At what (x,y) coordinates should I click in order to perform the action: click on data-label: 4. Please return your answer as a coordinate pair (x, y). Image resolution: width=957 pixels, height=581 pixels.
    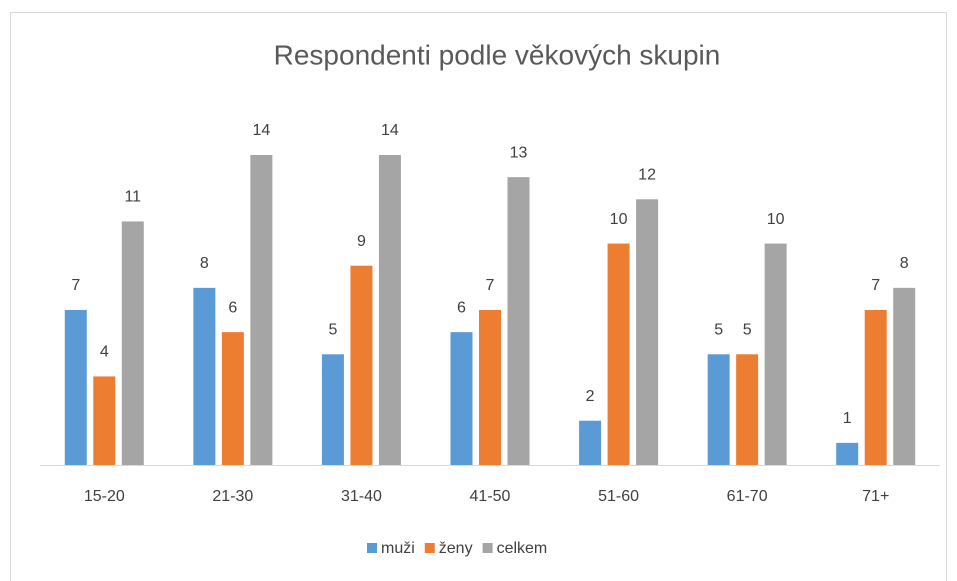
    Looking at the image, I should click on (104, 352).